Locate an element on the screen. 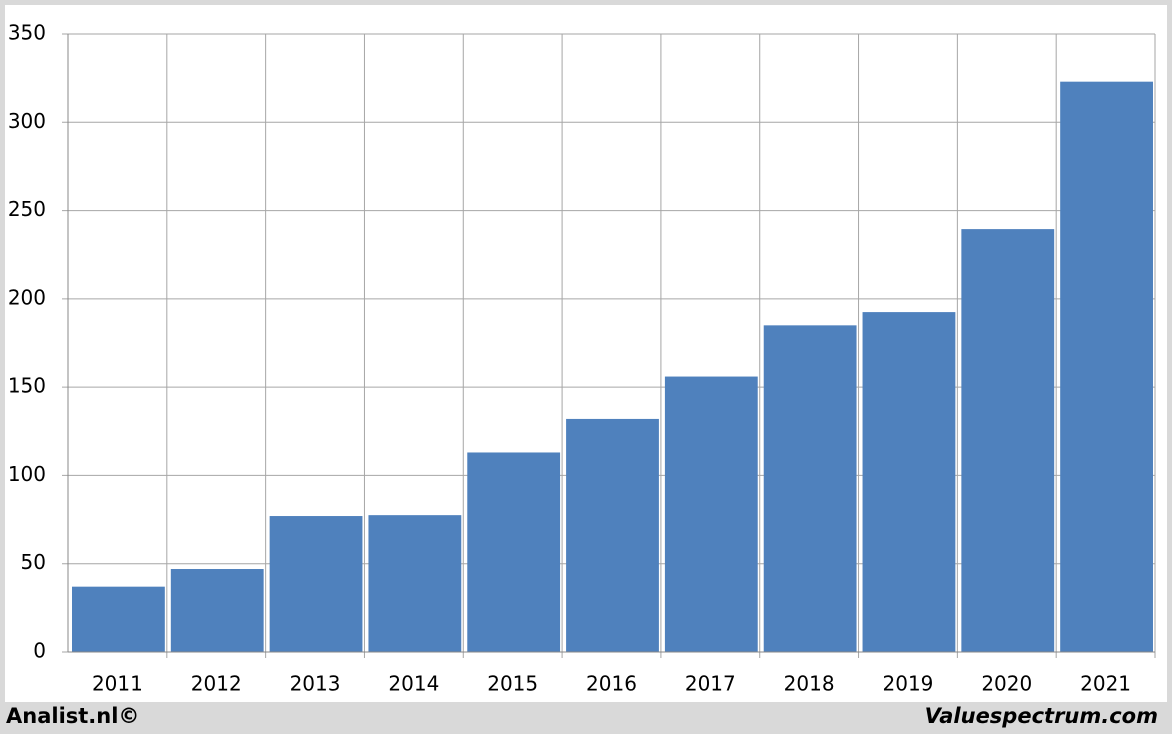 This screenshot has height=738, width=1172. x-tick-label: 2019 is located at coordinates (908, 684).